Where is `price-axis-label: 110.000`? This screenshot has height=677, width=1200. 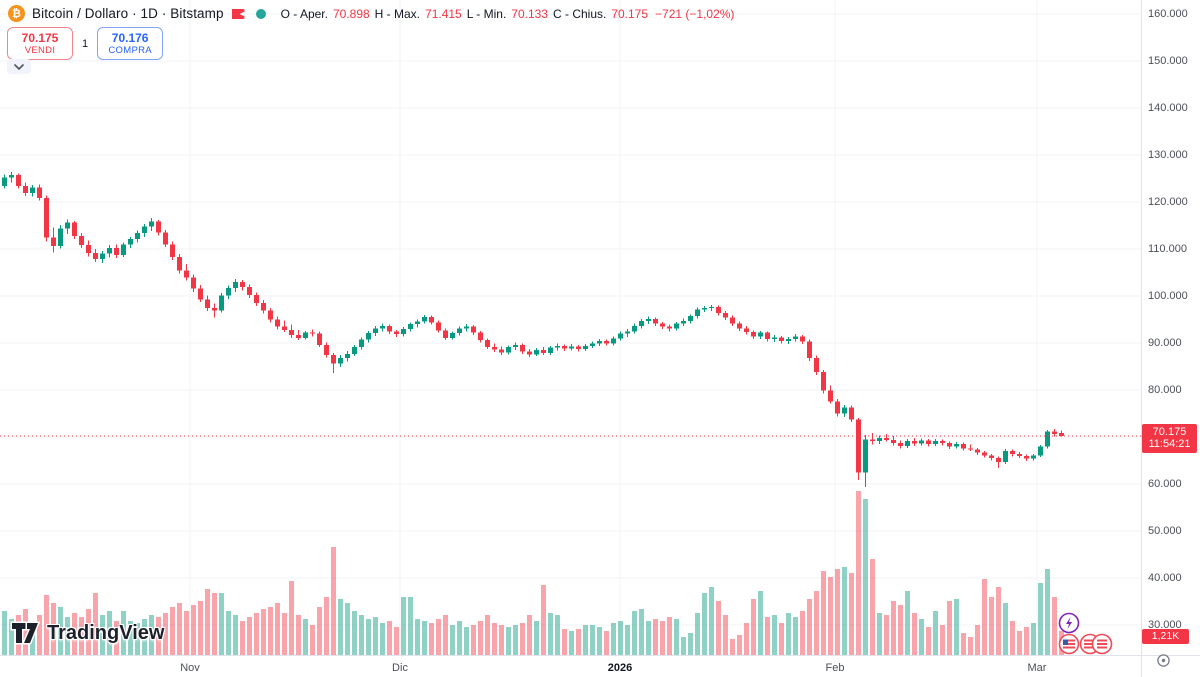 price-axis-label: 110.000 is located at coordinates (1167, 249).